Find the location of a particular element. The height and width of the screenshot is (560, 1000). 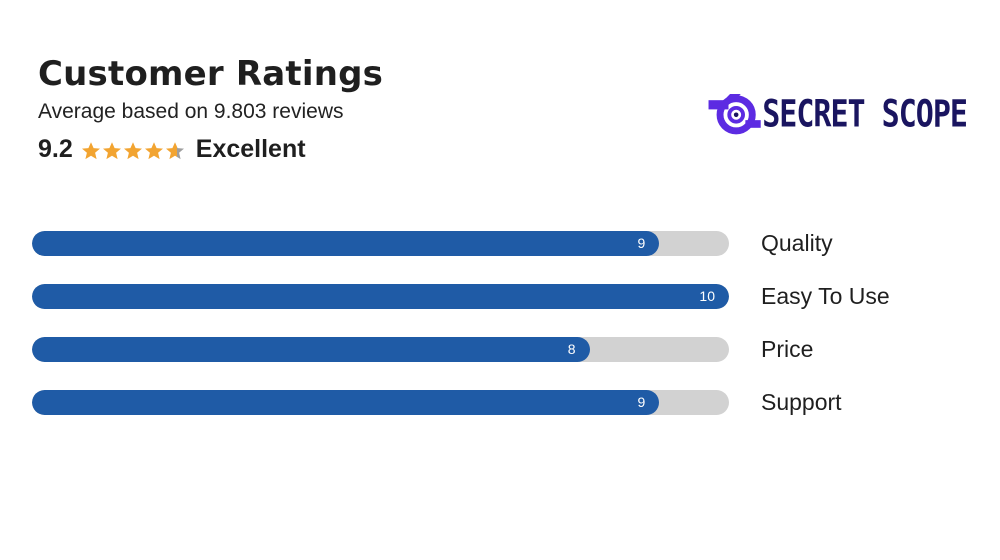

rating-row: 9 Quality is located at coordinates (482, 243).